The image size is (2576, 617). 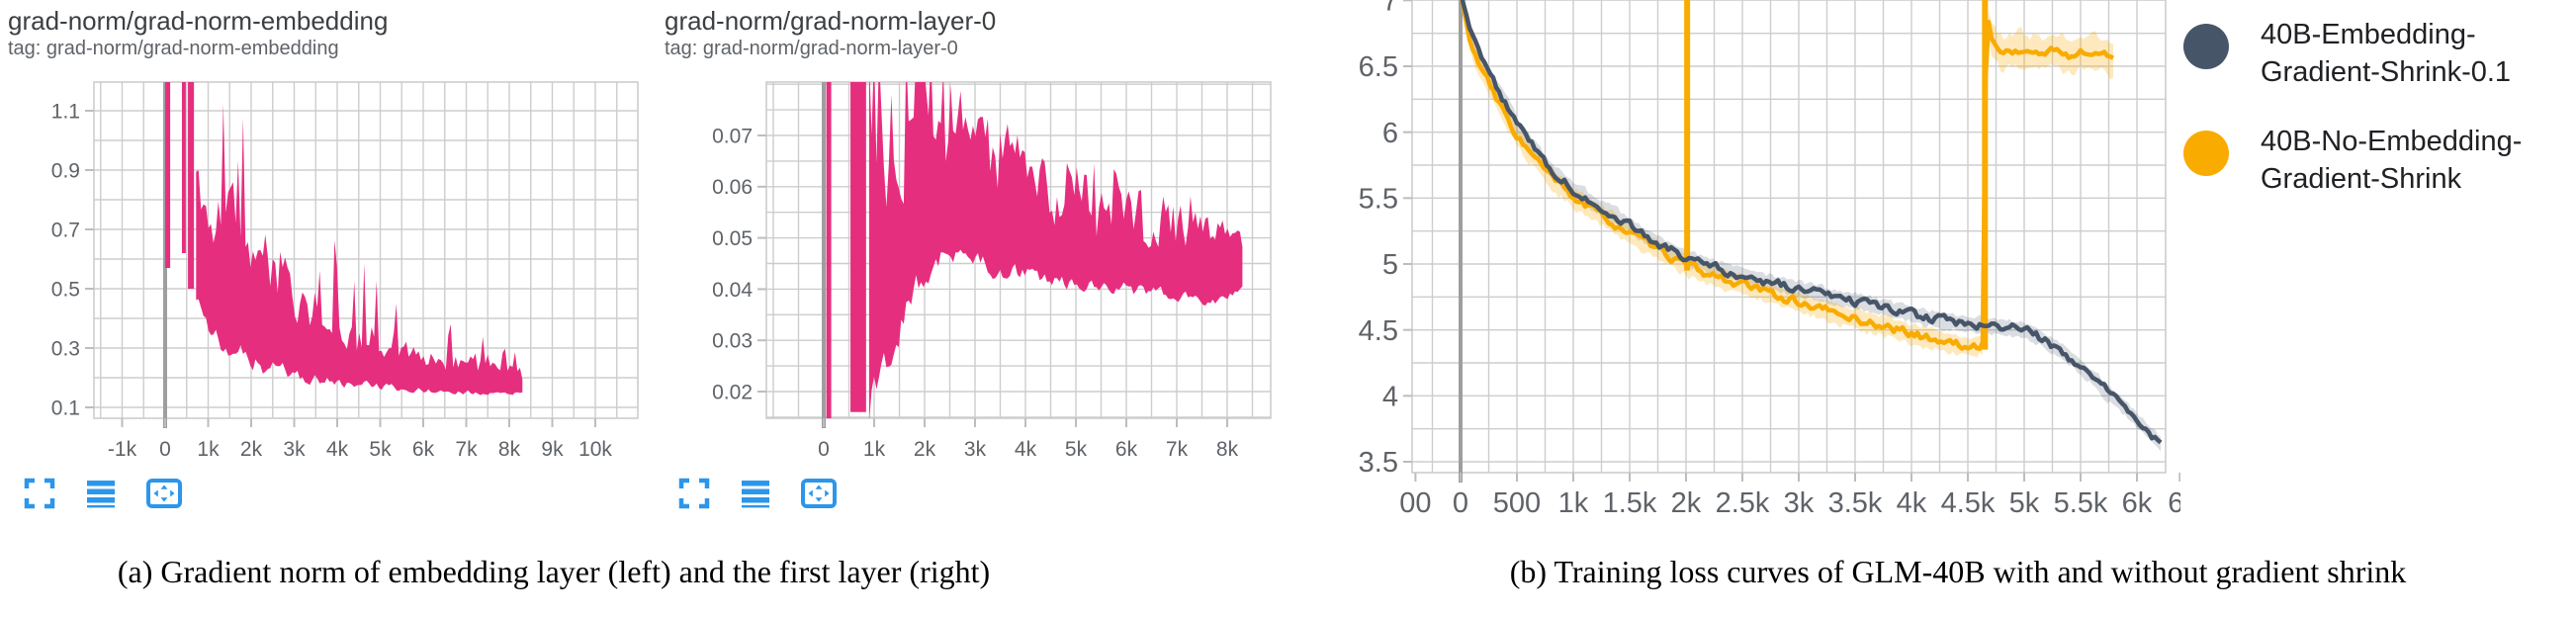 What do you see at coordinates (1855, 503) in the screenshot?
I see `x-tick-label: 3.5k` at bounding box center [1855, 503].